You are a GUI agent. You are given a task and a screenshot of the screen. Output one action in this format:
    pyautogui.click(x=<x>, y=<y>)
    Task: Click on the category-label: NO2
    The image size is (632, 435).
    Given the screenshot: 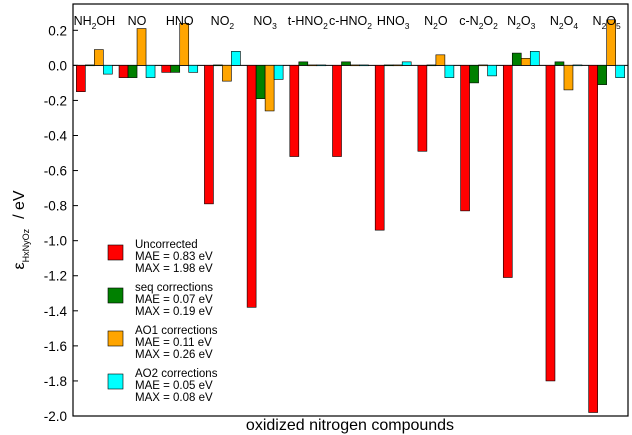 What is the action you would take?
    pyautogui.click(x=223, y=22)
    